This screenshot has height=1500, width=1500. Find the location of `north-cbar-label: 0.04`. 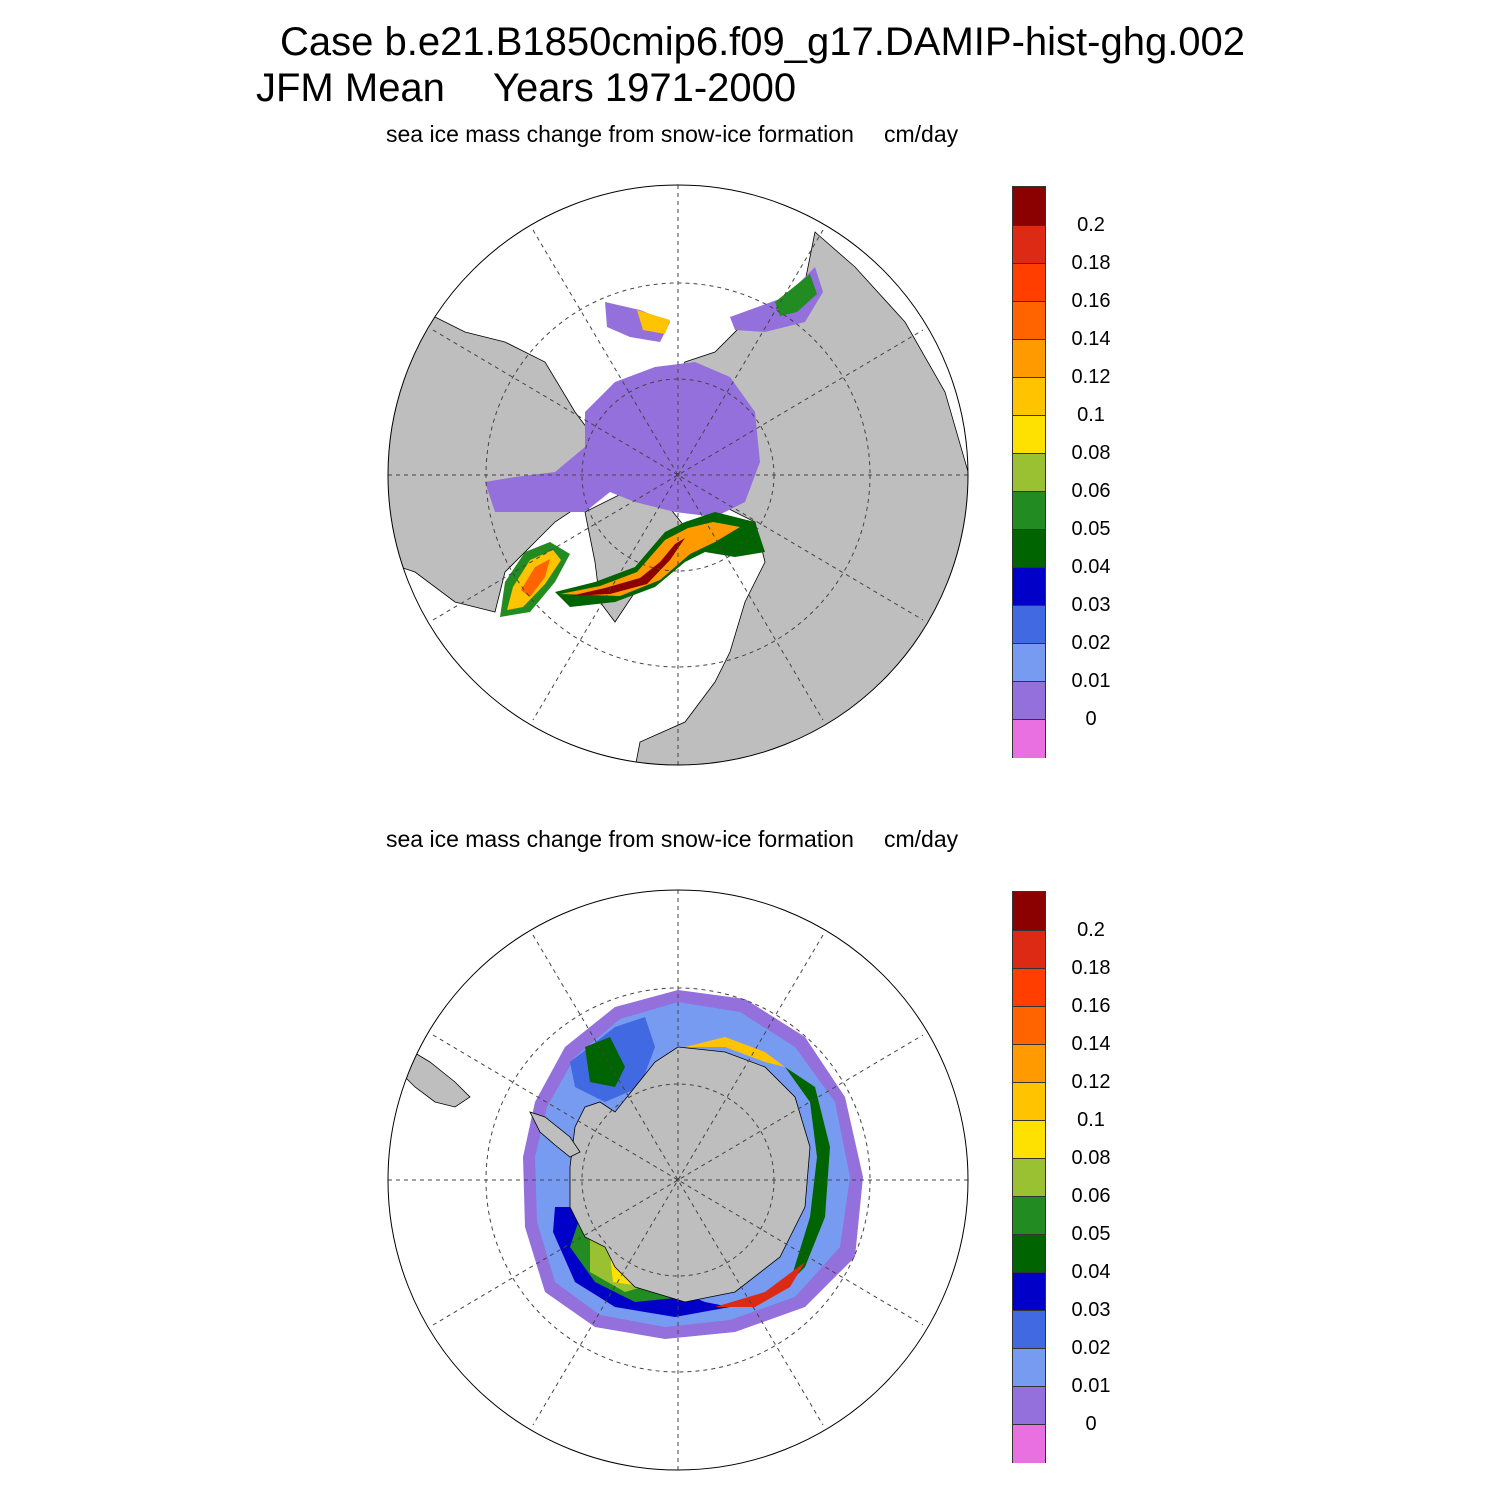

north-cbar-label: 0.04 is located at coordinates (1091, 567).